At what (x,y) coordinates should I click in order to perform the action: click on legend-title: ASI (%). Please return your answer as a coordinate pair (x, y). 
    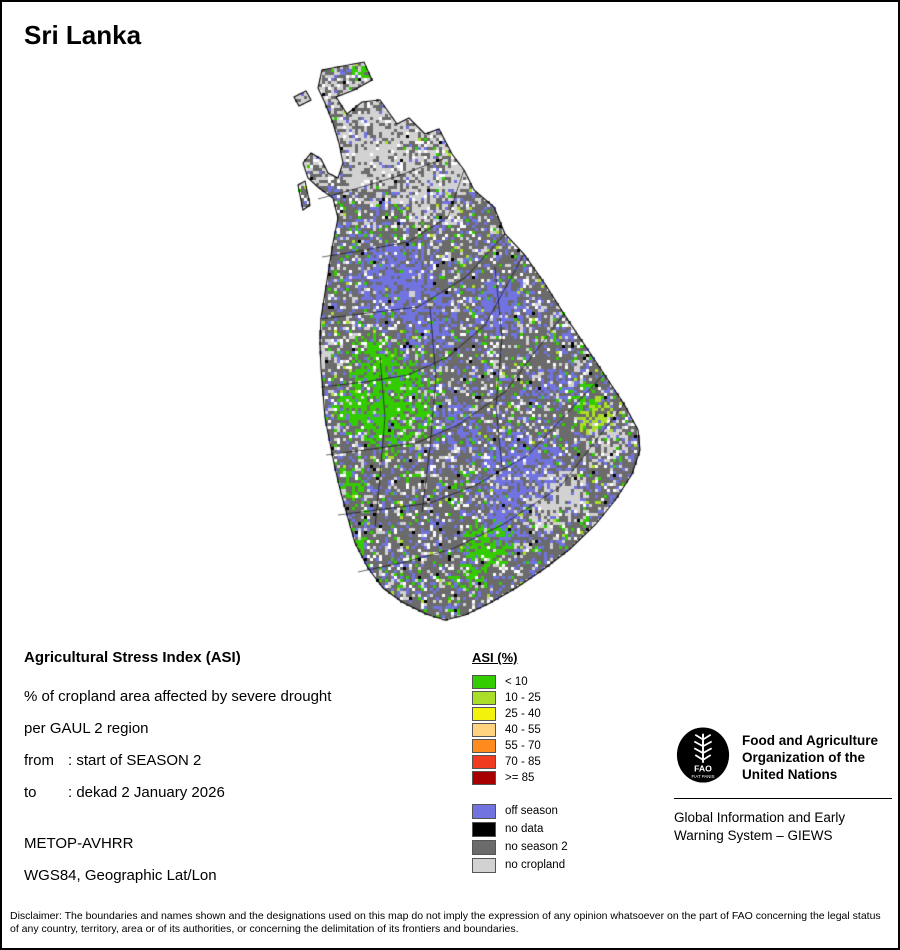
    Looking at the image, I should click on (495, 657).